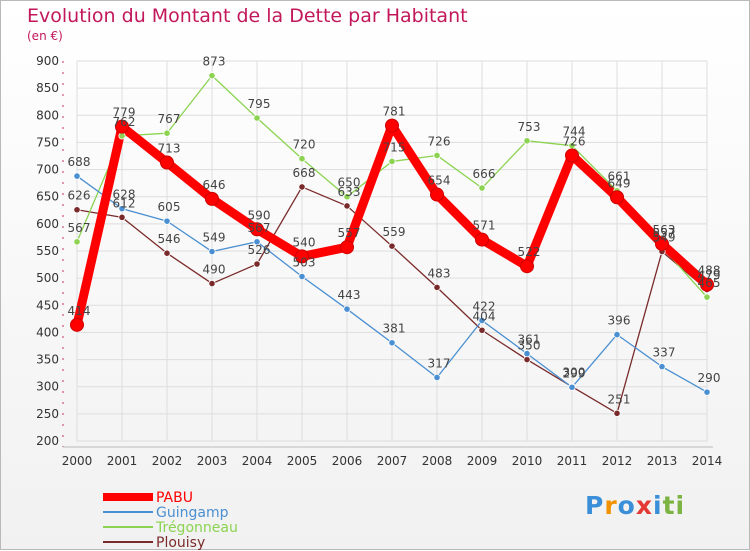  What do you see at coordinates (484, 226) in the screenshot?
I see `data-label: 571` at bounding box center [484, 226].